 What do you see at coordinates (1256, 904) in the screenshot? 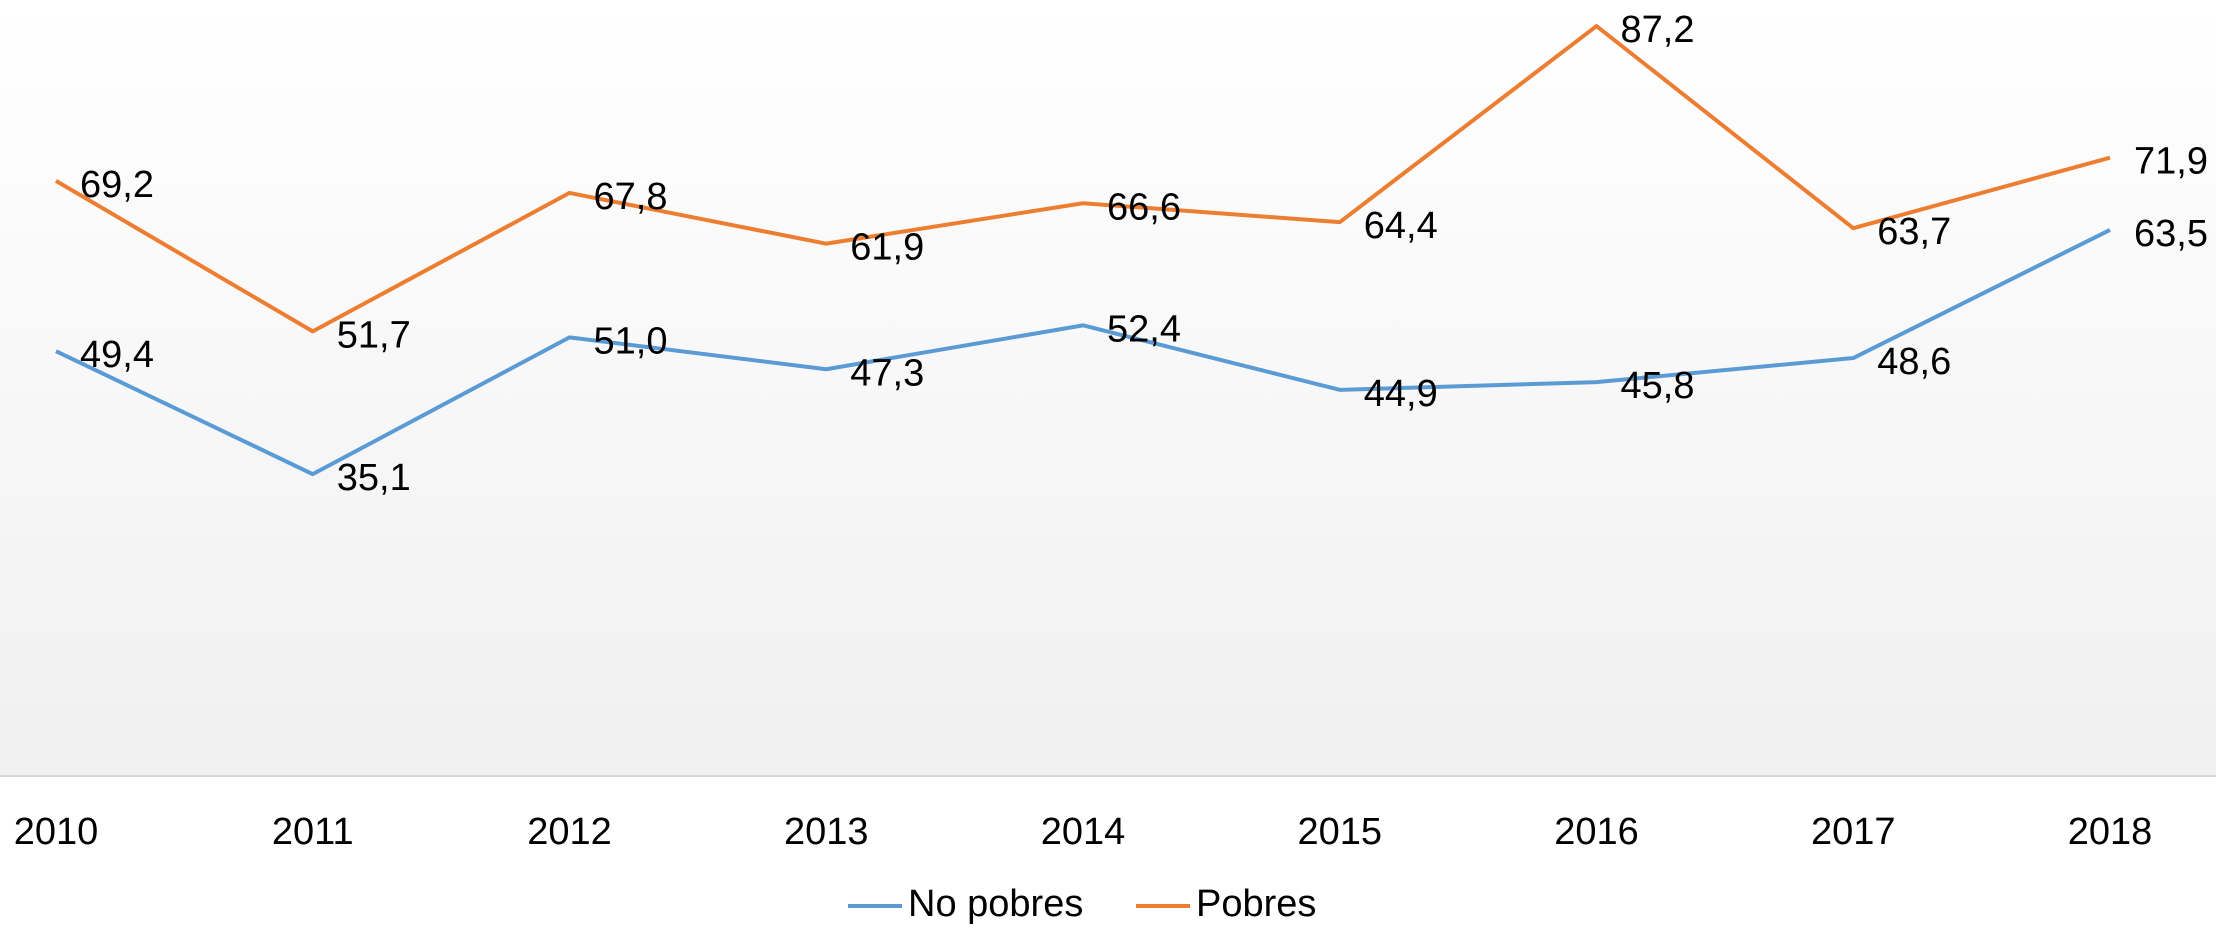
I see `legend-label: Pobres` at bounding box center [1256, 904].